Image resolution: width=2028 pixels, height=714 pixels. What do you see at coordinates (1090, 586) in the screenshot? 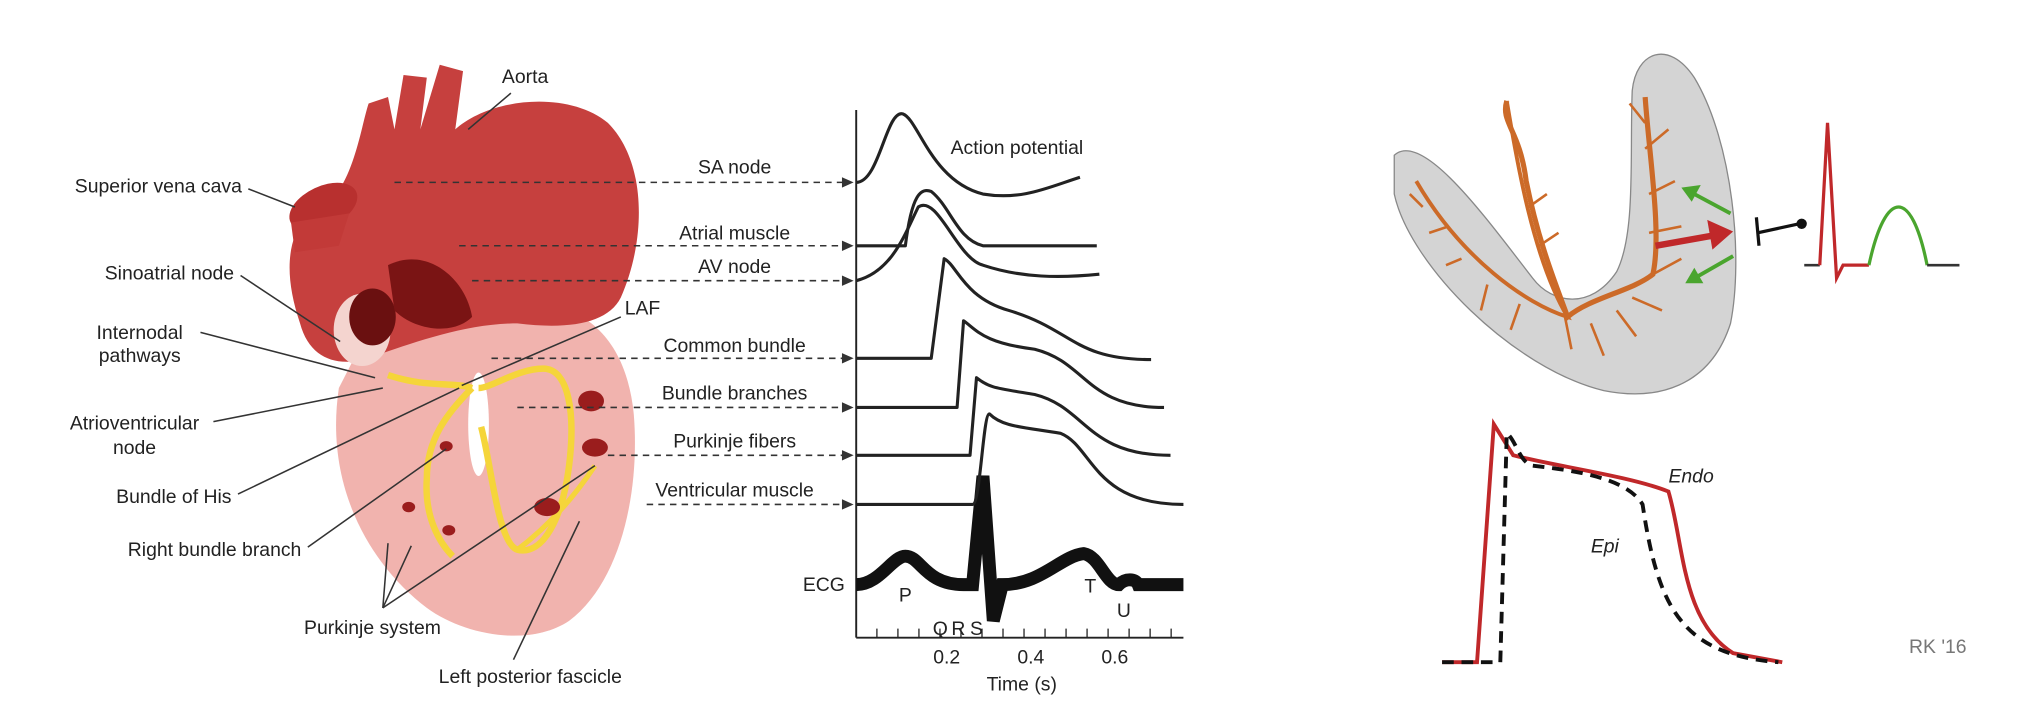
I see `wave-label: T` at bounding box center [1090, 586].